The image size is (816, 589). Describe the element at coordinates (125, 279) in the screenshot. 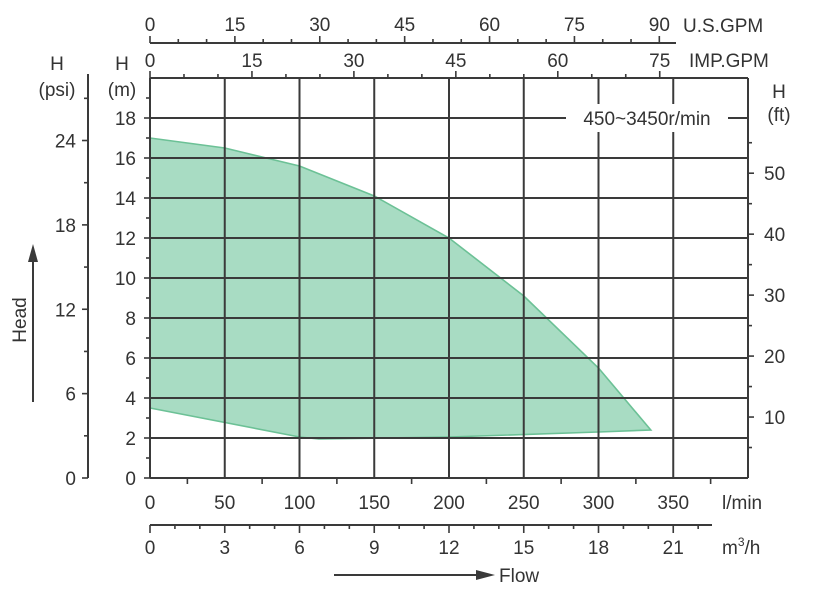

I see `m-tick-label-10: 10` at that location.